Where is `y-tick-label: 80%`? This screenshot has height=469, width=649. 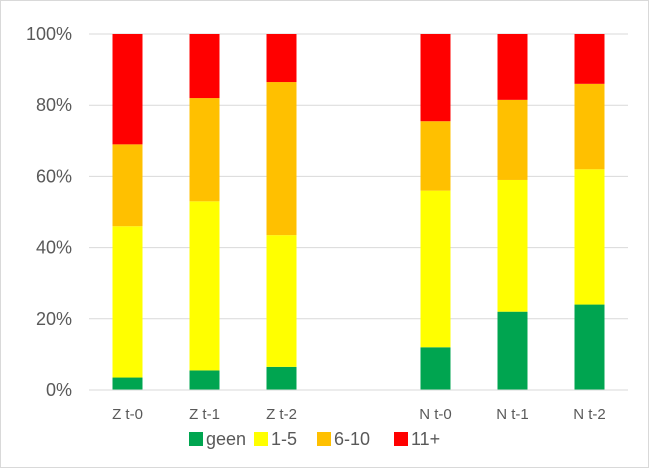 y-tick-label: 80% is located at coordinates (54, 105).